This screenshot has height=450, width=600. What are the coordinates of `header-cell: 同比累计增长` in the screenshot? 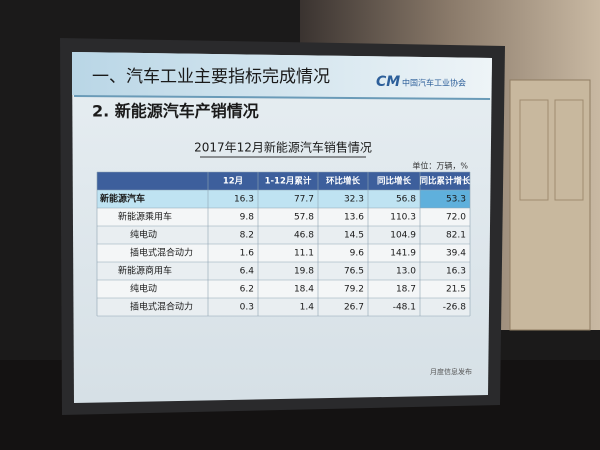 It's located at (445, 181).